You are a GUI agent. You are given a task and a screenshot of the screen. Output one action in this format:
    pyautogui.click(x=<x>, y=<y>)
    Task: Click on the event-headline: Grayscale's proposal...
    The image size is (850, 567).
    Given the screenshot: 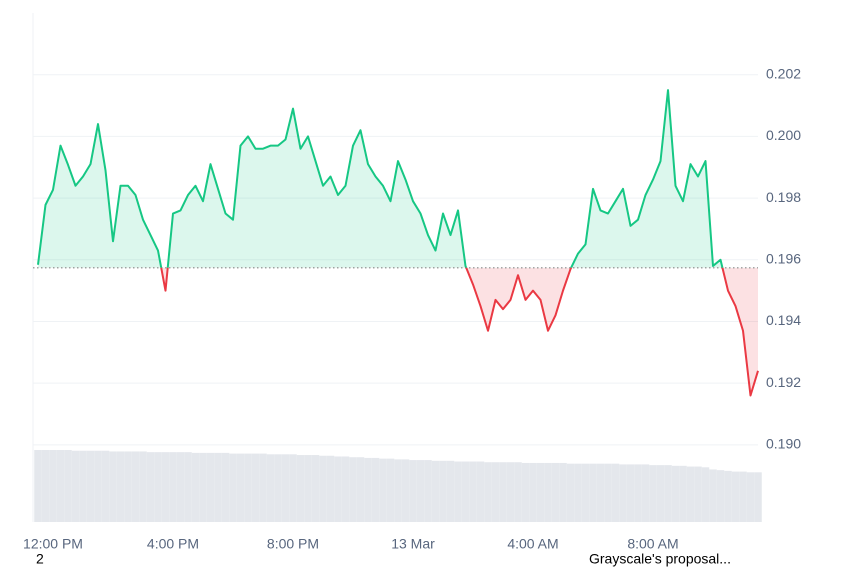 What is the action you would take?
    pyautogui.click(x=660, y=559)
    